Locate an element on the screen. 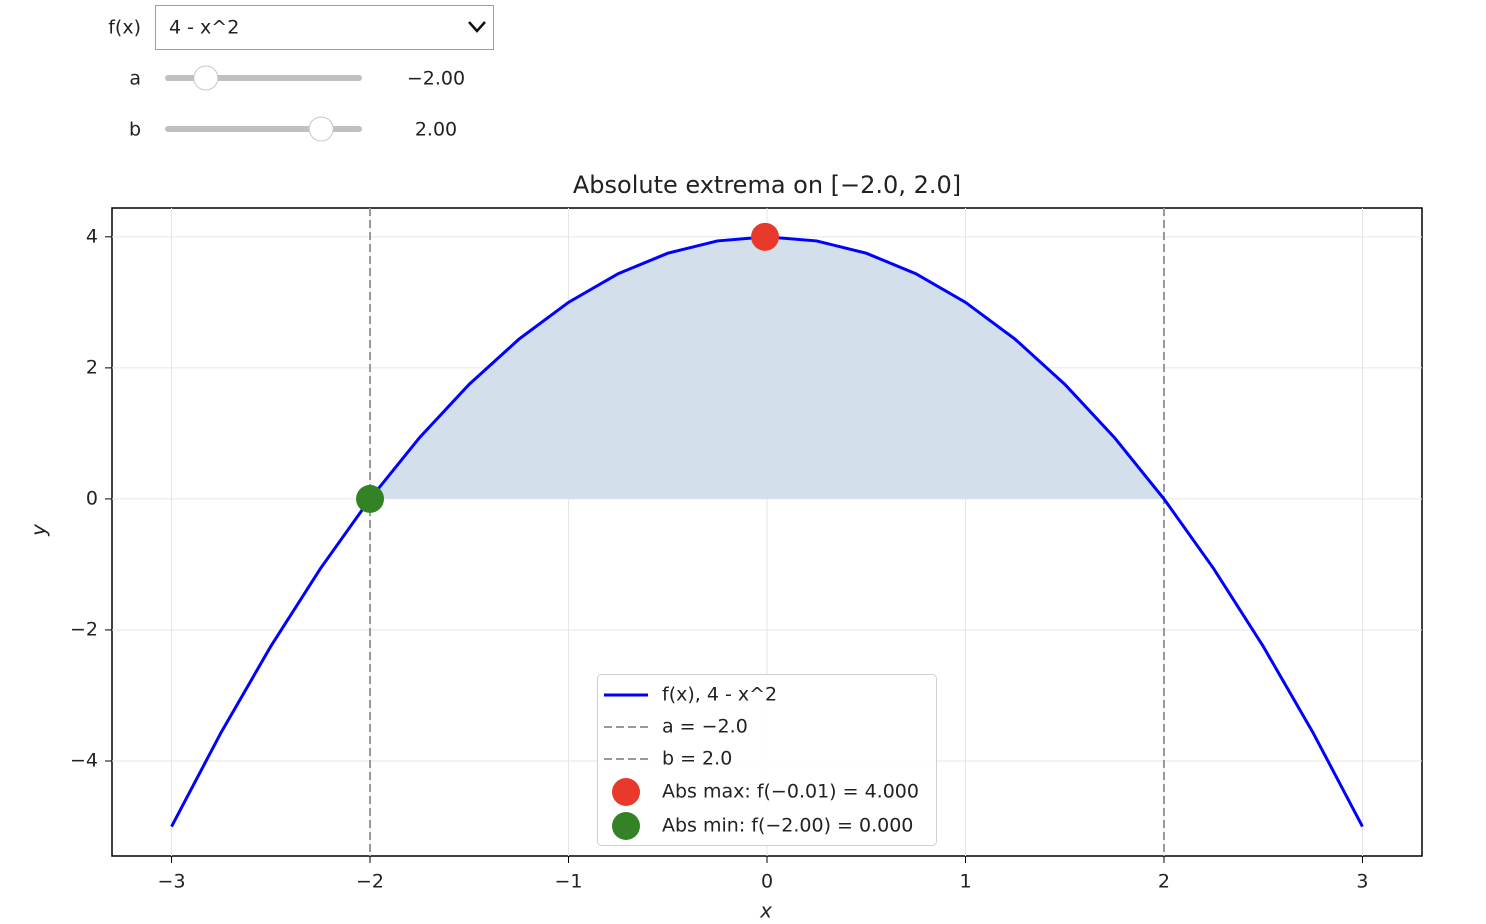  x-tick-label: −3 is located at coordinates (172, 882).